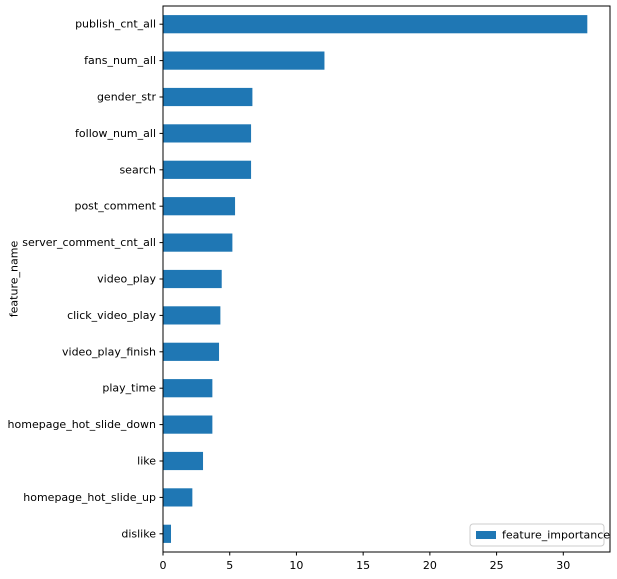  I want to click on y-tick-label: play_time, so click(129, 388).